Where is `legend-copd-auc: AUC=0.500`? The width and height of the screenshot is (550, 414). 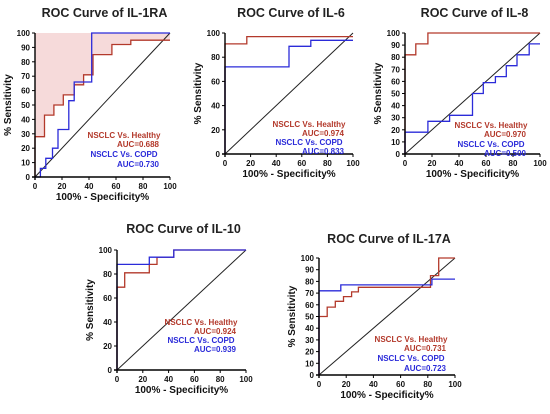 legend-copd-auc: AUC=0.500 is located at coordinates (505, 153).